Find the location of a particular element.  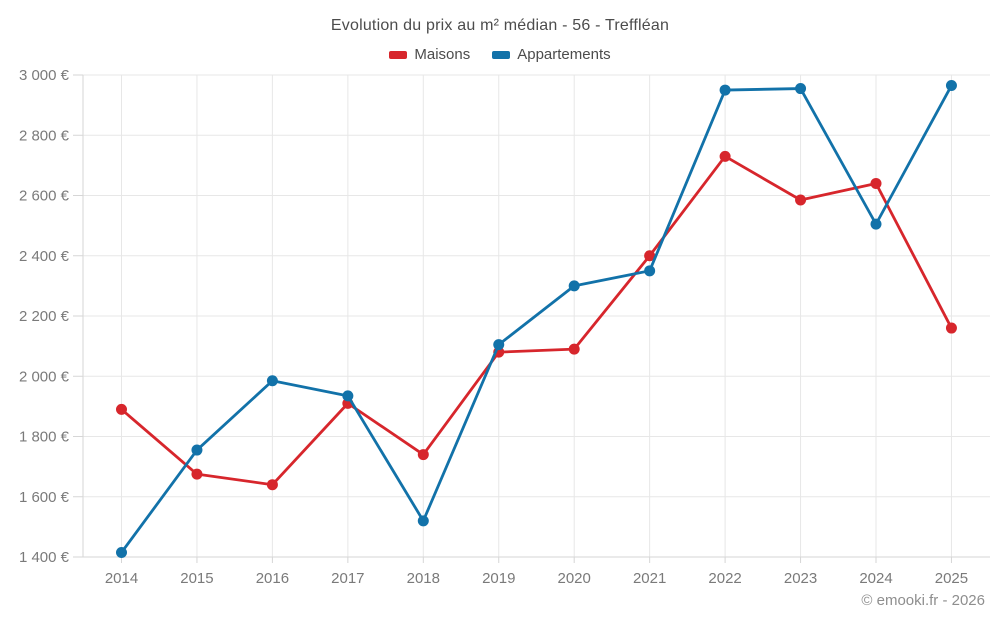

x-axis-label: 2015 is located at coordinates (196, 578).